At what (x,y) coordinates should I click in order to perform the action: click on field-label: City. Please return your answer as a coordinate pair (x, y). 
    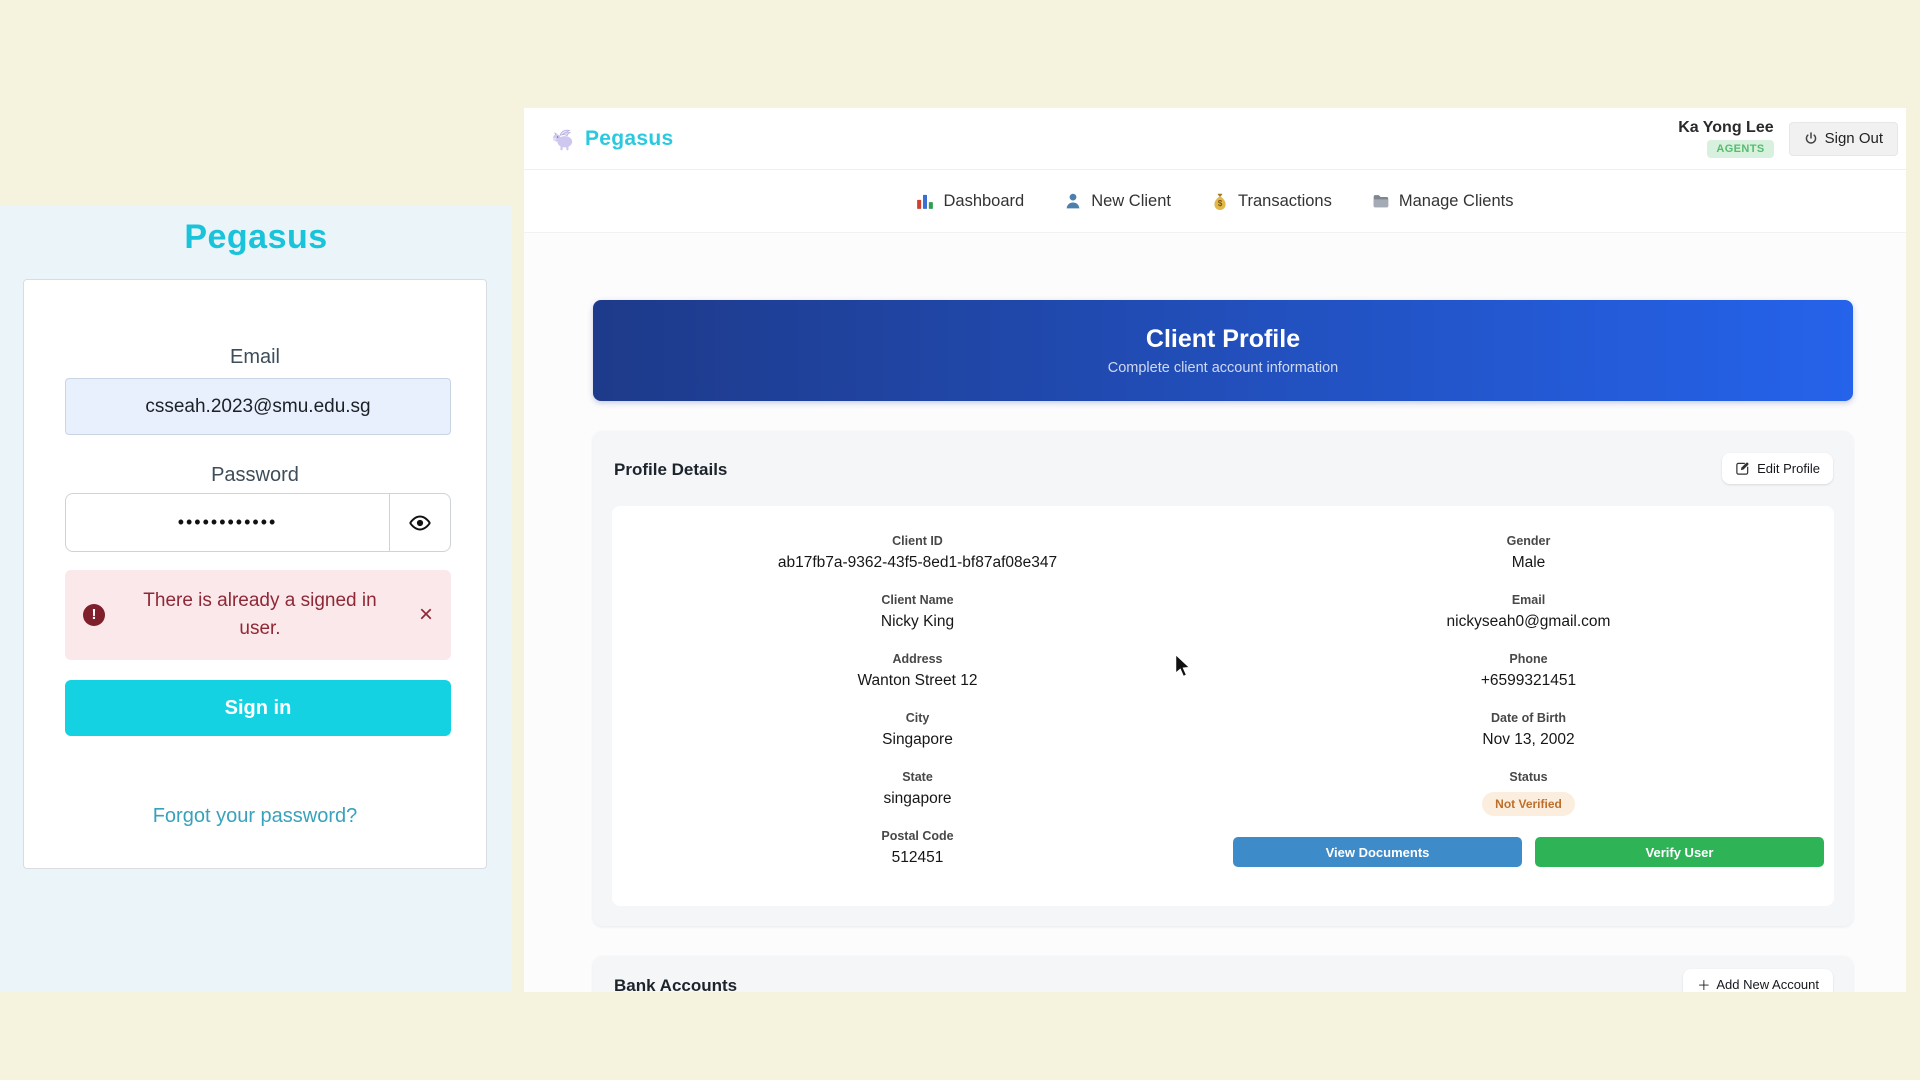
    Looking at the image, I should click on (917, 718).